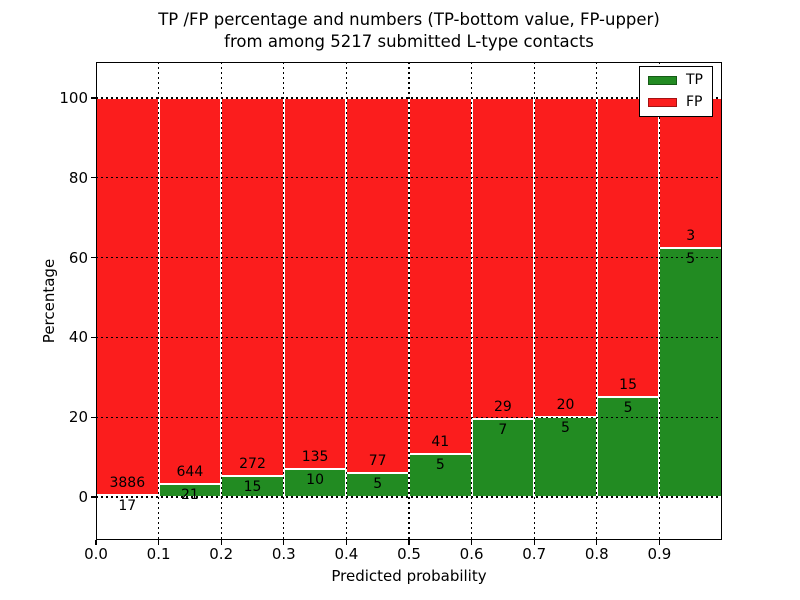 This screenshot has width=800, height=600. I want to click on fp-count-label: 77, so click(377, 460).